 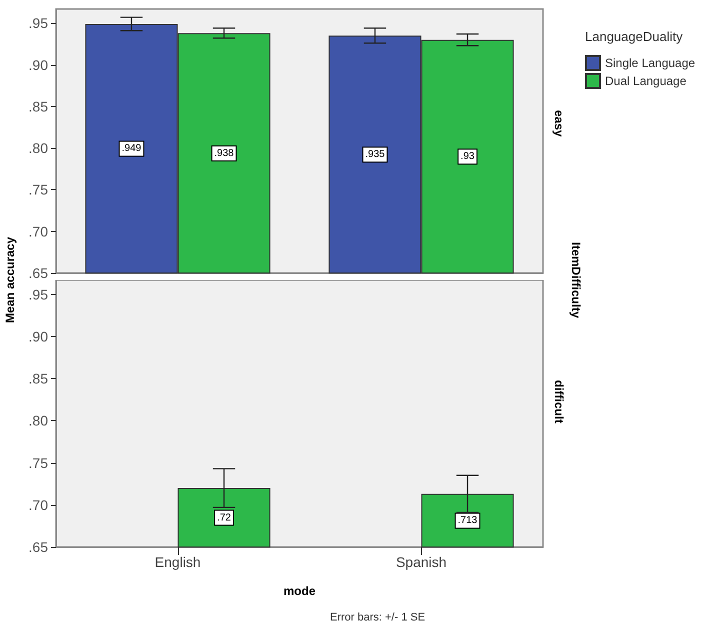 What do you see at coordinates (224, 518) in the screenshot?
I see `data-label: .72` at bounding box center [224, 518].